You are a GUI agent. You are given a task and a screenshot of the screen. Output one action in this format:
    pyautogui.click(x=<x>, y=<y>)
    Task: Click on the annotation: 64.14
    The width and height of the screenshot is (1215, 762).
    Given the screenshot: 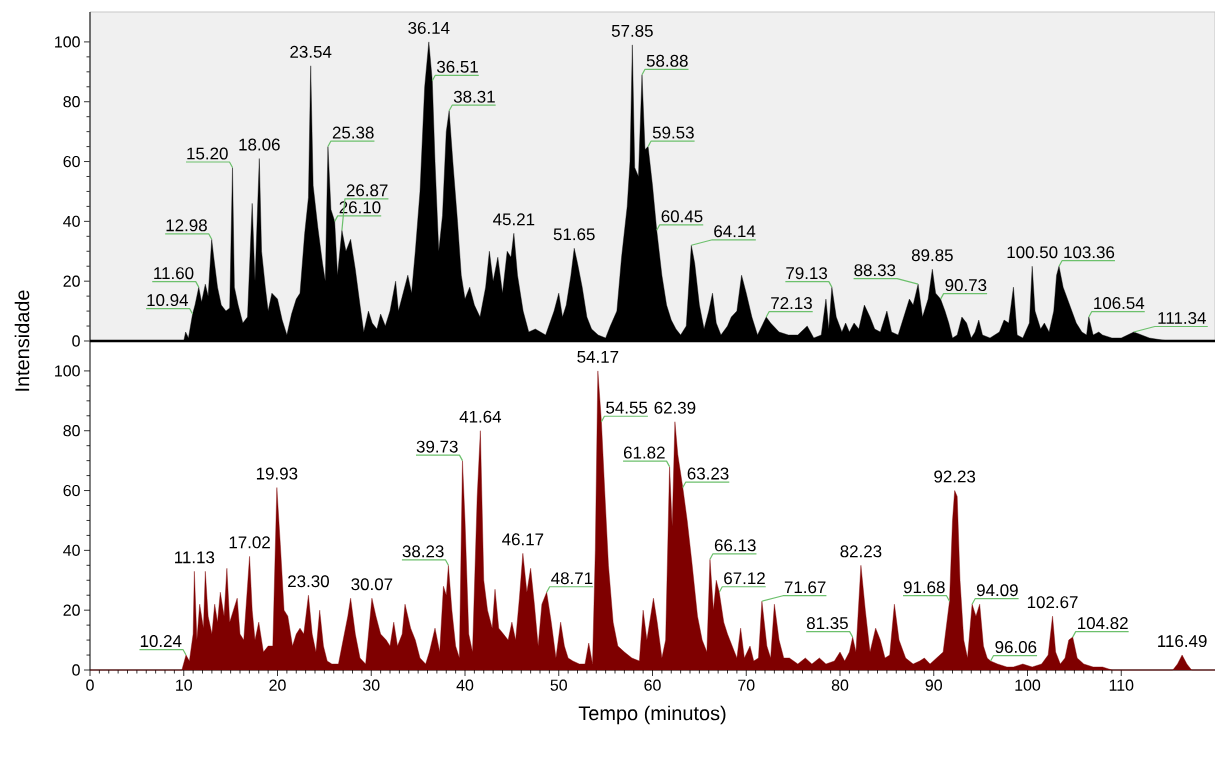 What is the action you would take?
    pyautogui.click(x=735, y=231)
    